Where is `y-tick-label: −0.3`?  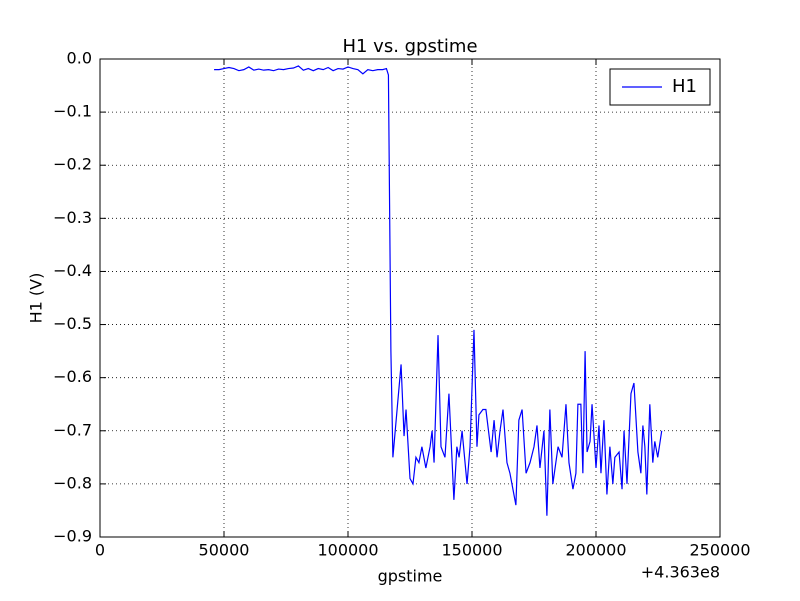 y-tick-label: −0.3 is located at coordinates (72, 217).